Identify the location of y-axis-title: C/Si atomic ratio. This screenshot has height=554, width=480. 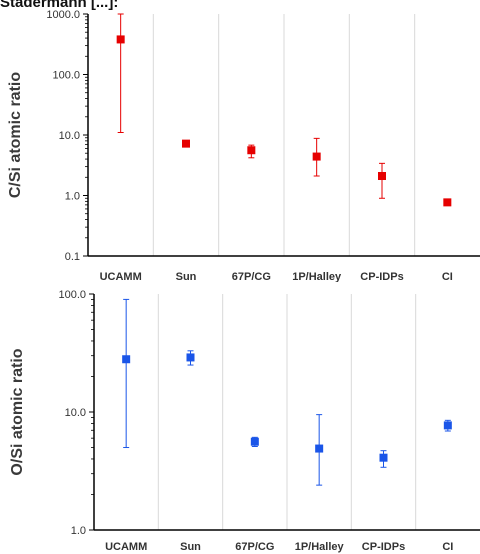
(15, 135).